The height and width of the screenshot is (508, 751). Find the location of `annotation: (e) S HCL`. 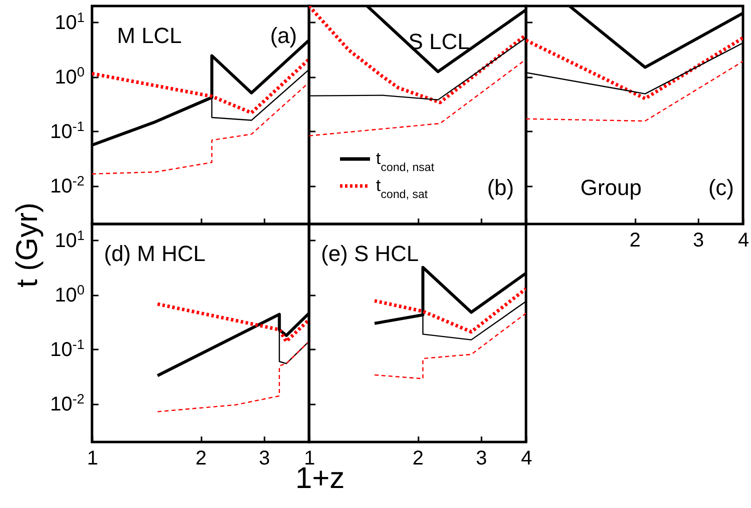

annotation: (e) S HCL is located at coordinates (370, 253).